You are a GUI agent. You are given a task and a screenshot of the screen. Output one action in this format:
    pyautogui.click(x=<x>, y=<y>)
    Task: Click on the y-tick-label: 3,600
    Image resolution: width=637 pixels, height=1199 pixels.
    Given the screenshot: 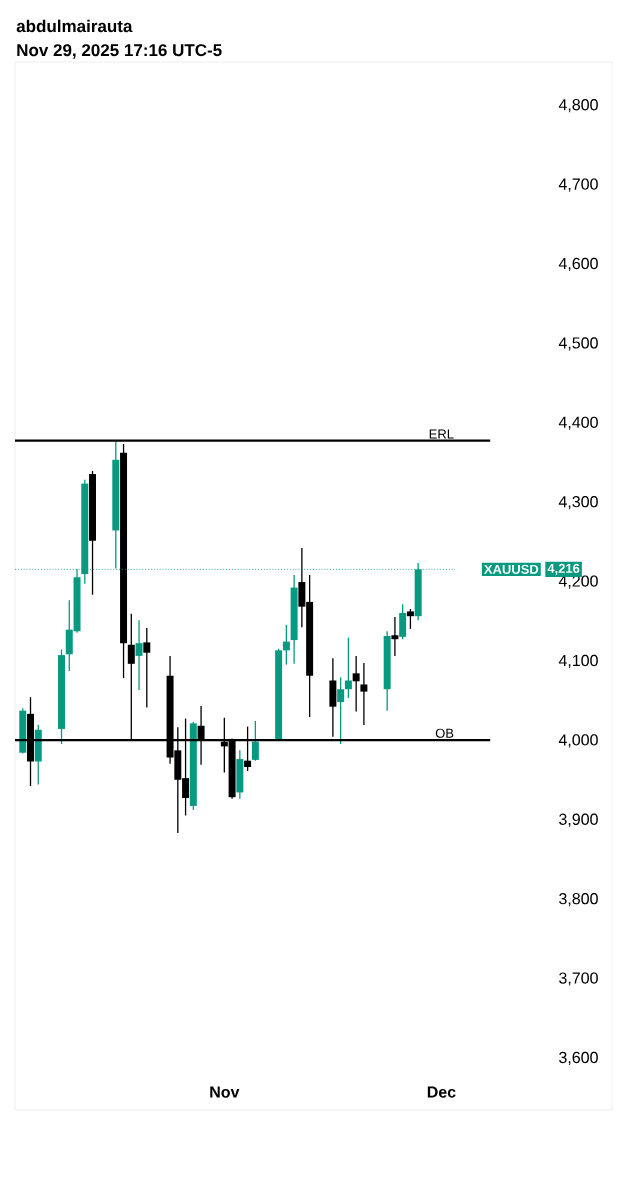 What is the action you would take?
    pyautogui.click(x=578, y=1058)
    